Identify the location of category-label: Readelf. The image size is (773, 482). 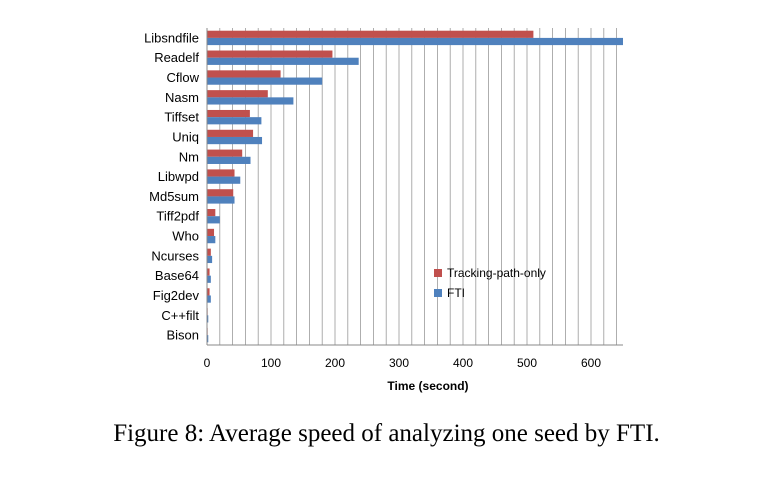
(176, 57).